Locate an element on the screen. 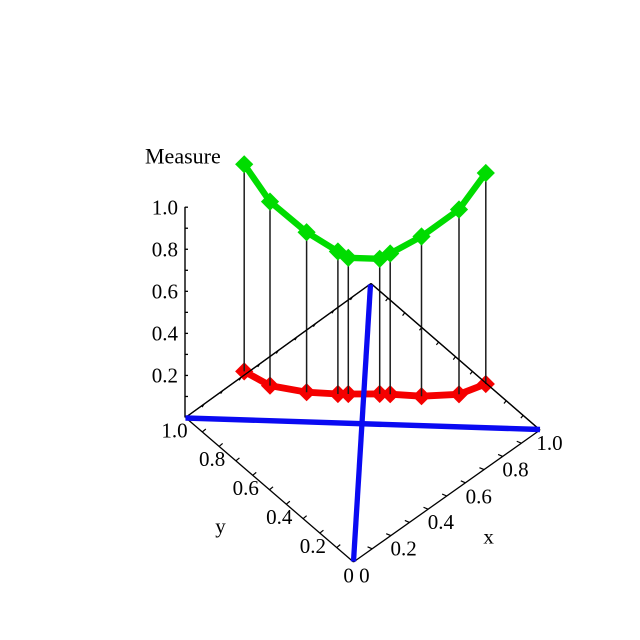  svg-text: y is located at coordinates (220, 526).